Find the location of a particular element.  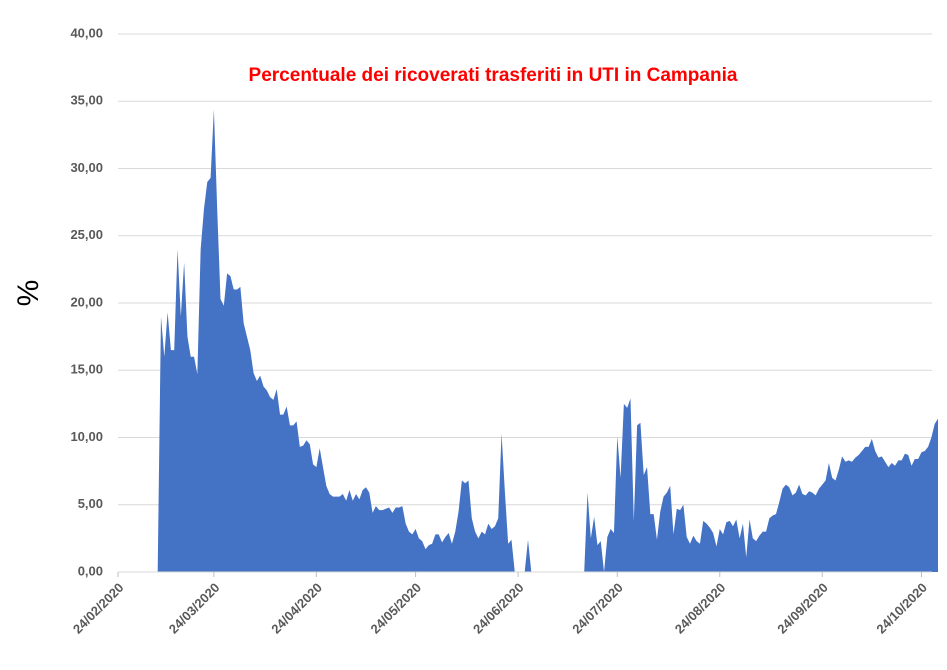

y-tick-label: 0,00 is located at coordinates (90, 570).